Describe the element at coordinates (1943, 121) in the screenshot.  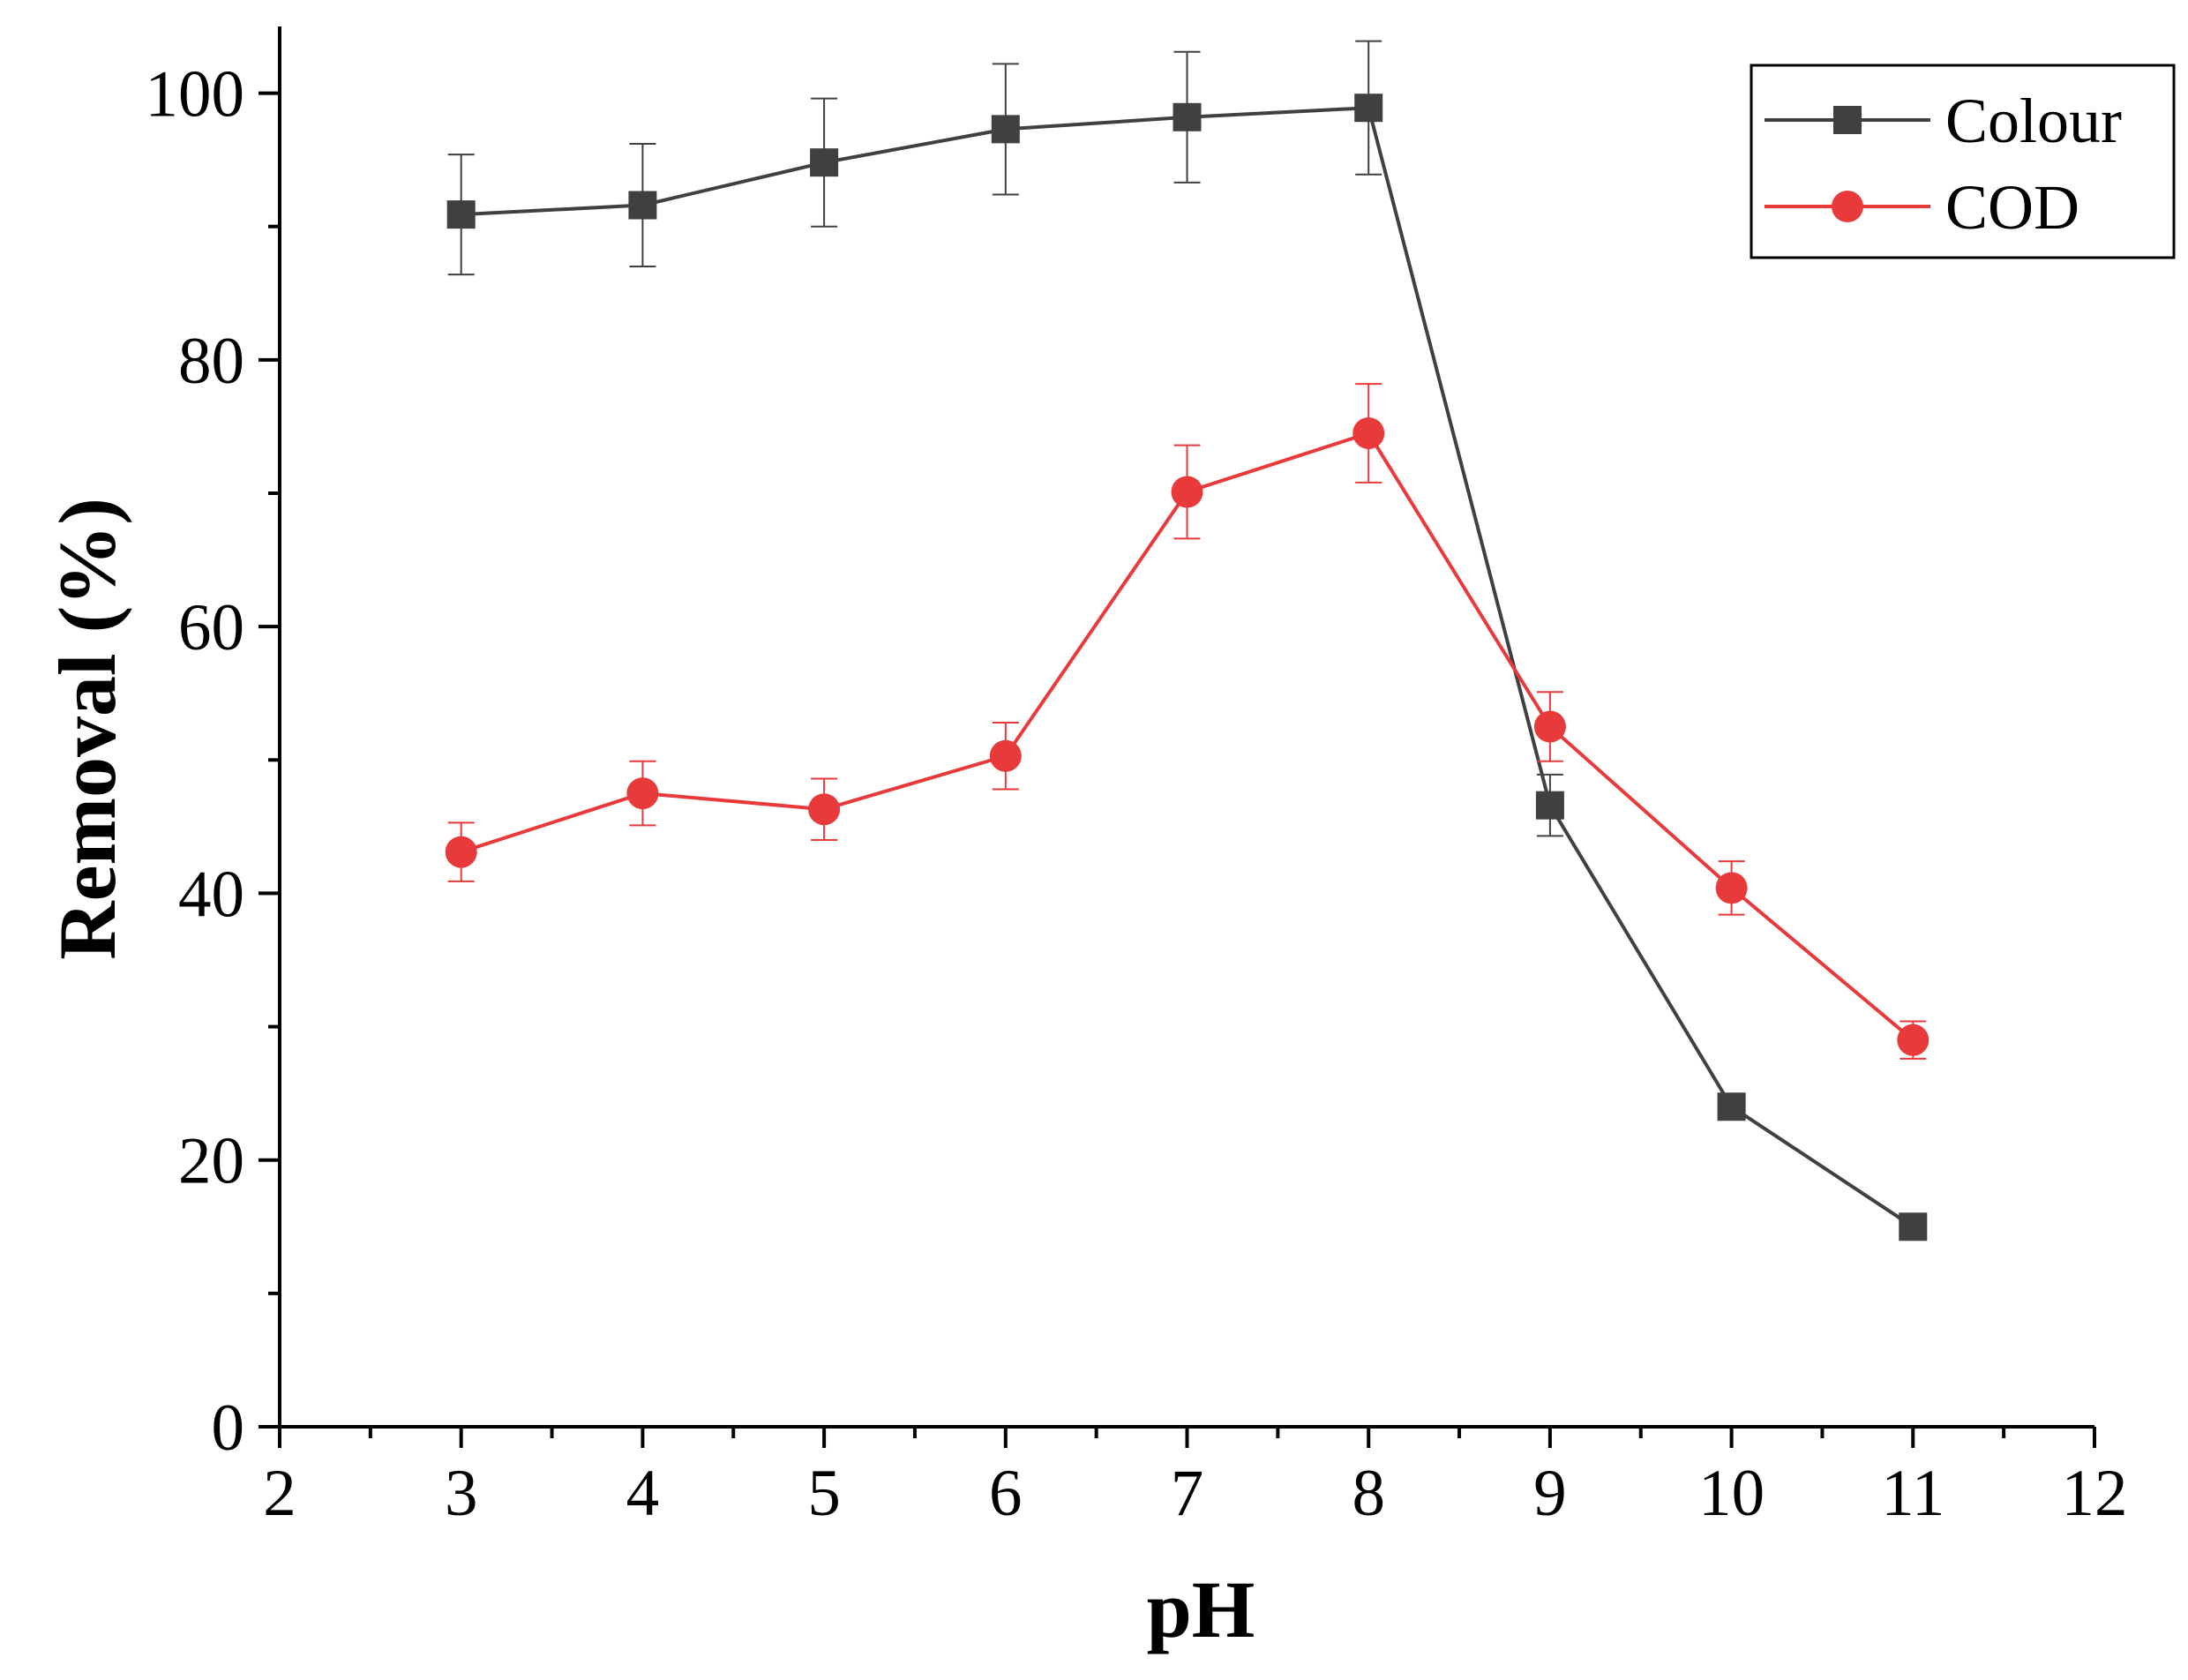
I see `legend-item-colour: Colour` at that location.